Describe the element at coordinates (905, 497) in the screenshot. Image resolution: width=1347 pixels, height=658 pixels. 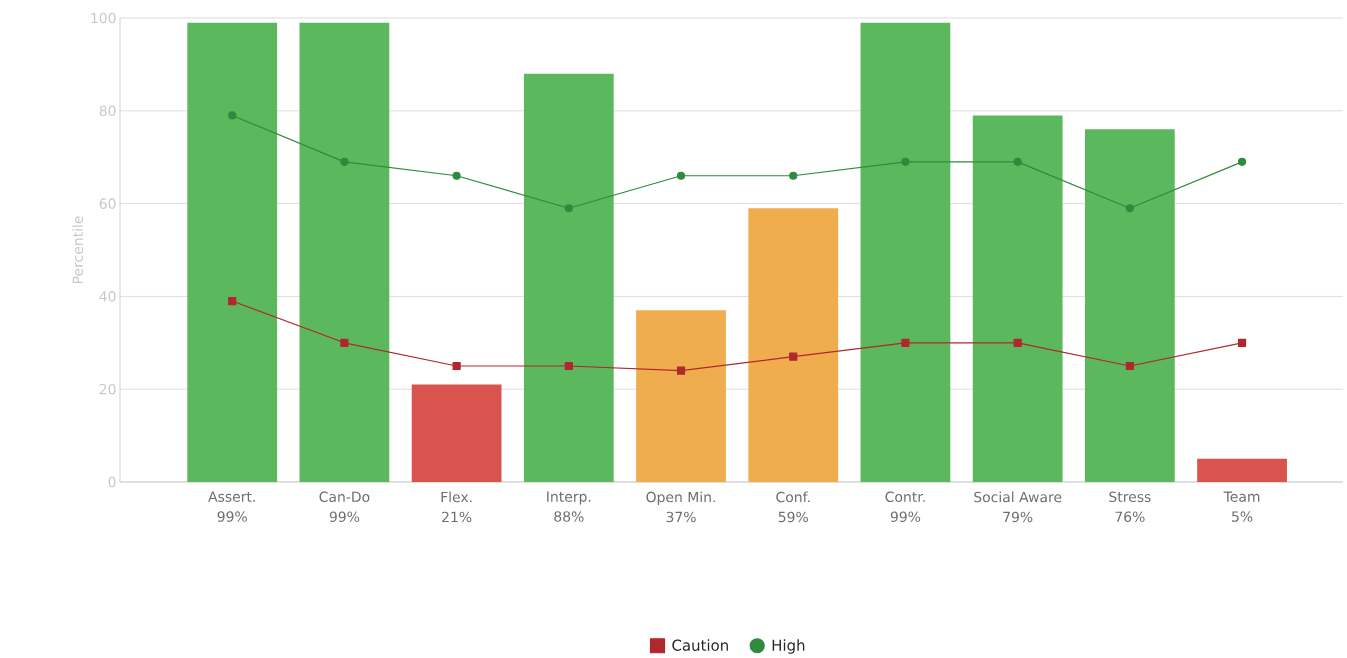
I see `x-tick-label: Contr.` at that location.